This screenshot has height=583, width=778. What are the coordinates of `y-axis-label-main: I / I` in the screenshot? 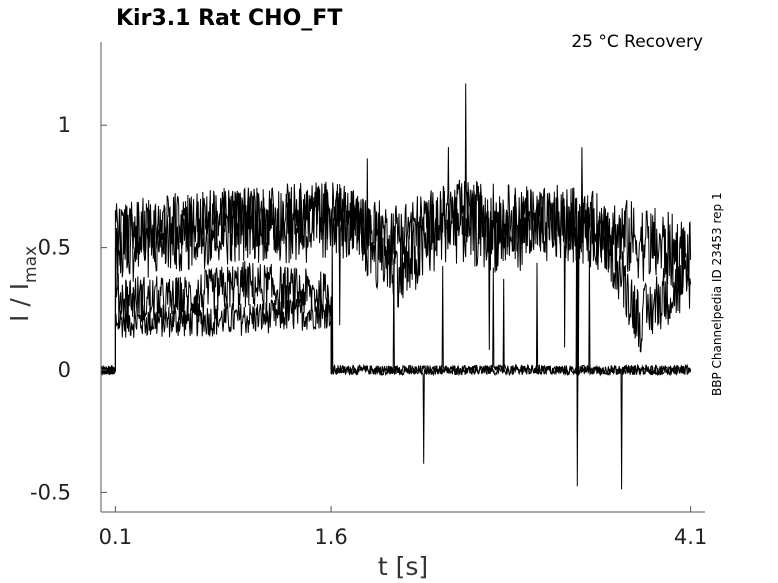 It's located at (19, 302).